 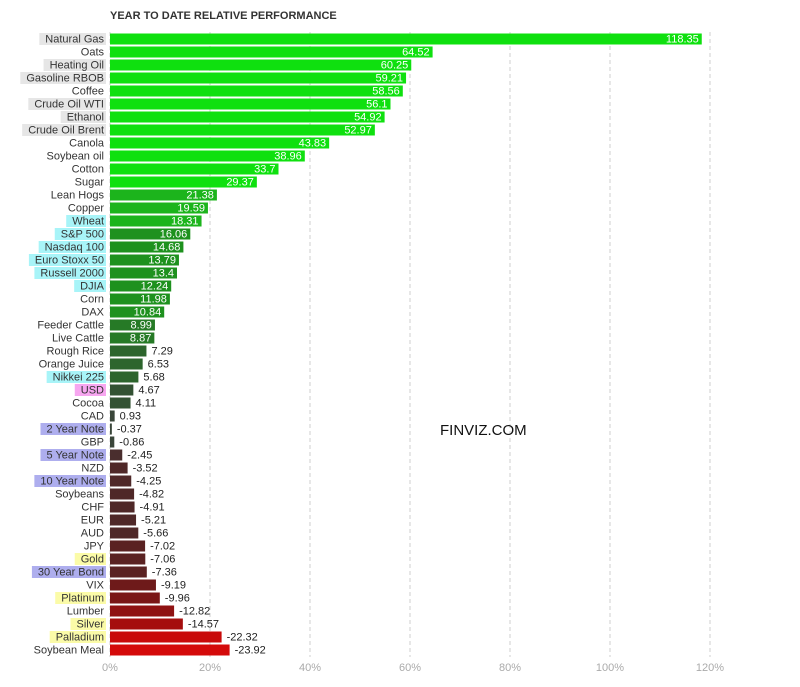 I want to click on category-label: Cotton, so click(x=88, y=169).